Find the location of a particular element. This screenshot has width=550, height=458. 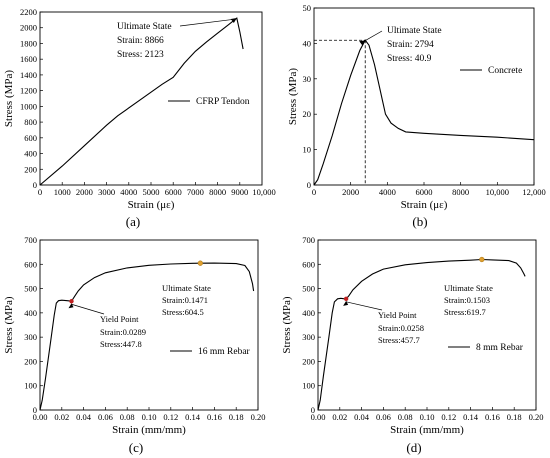

yield-strain: Strain:0.0258 is located at coordinates (401, 328).